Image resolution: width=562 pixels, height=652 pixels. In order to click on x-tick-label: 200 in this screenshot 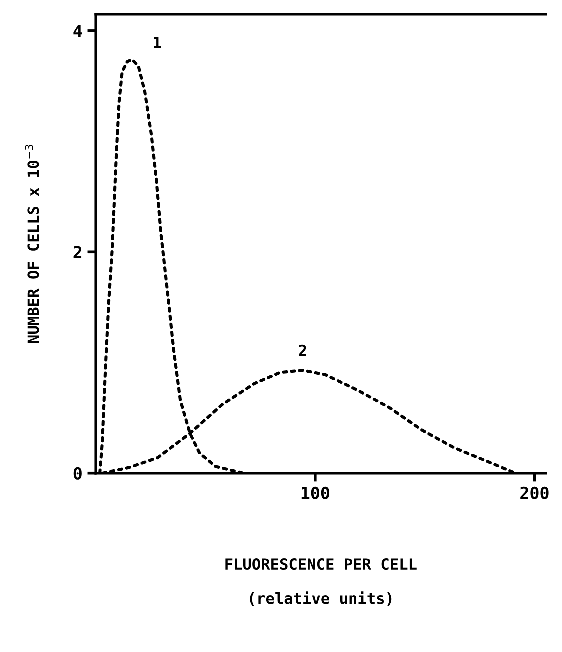, I will do `click(534, 493)`.